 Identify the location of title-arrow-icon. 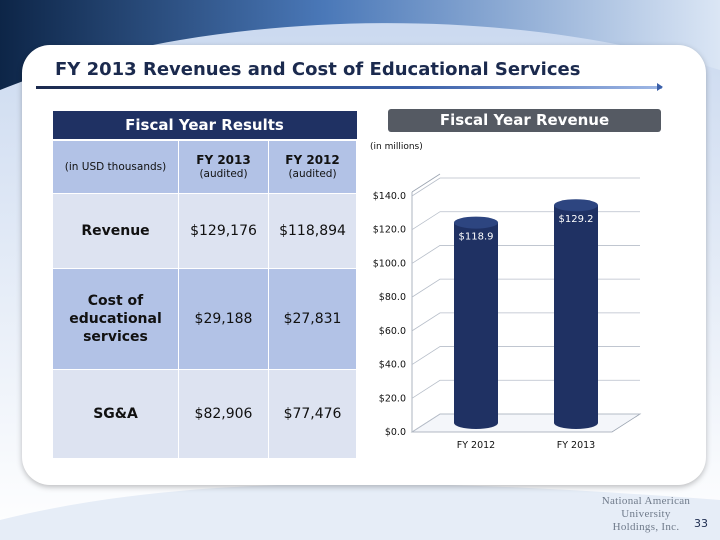
(660, 87).